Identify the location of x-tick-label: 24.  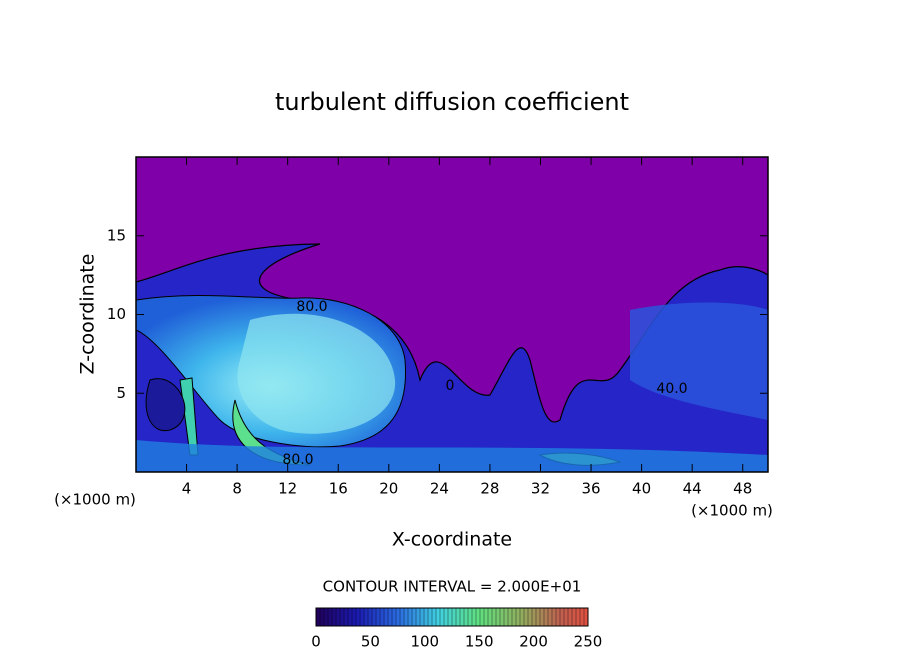
(439, 489).